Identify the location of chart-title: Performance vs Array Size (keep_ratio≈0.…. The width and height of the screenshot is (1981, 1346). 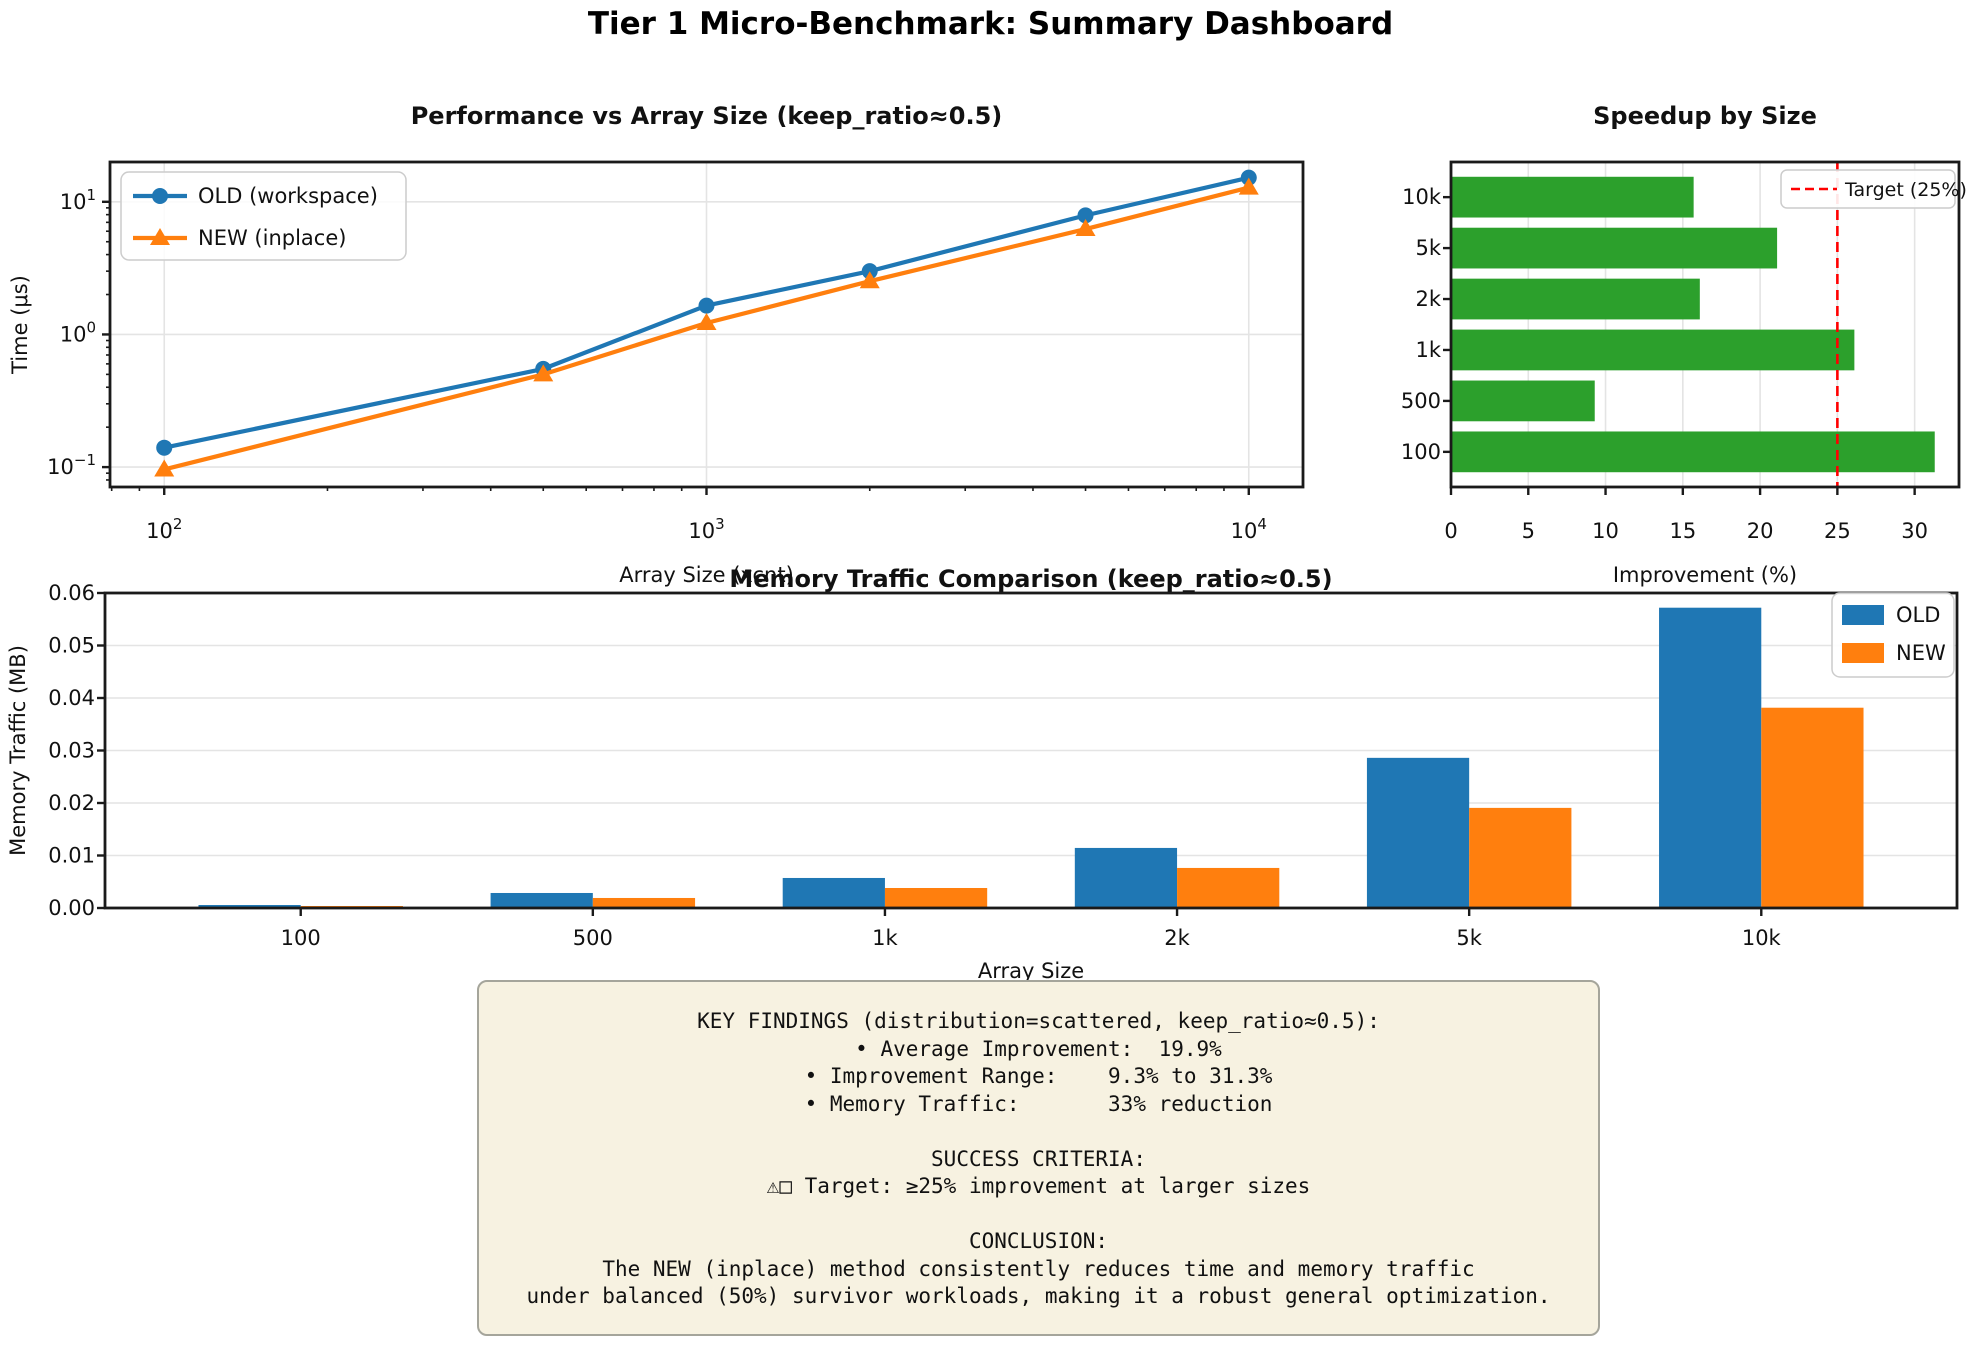
(707, 116).